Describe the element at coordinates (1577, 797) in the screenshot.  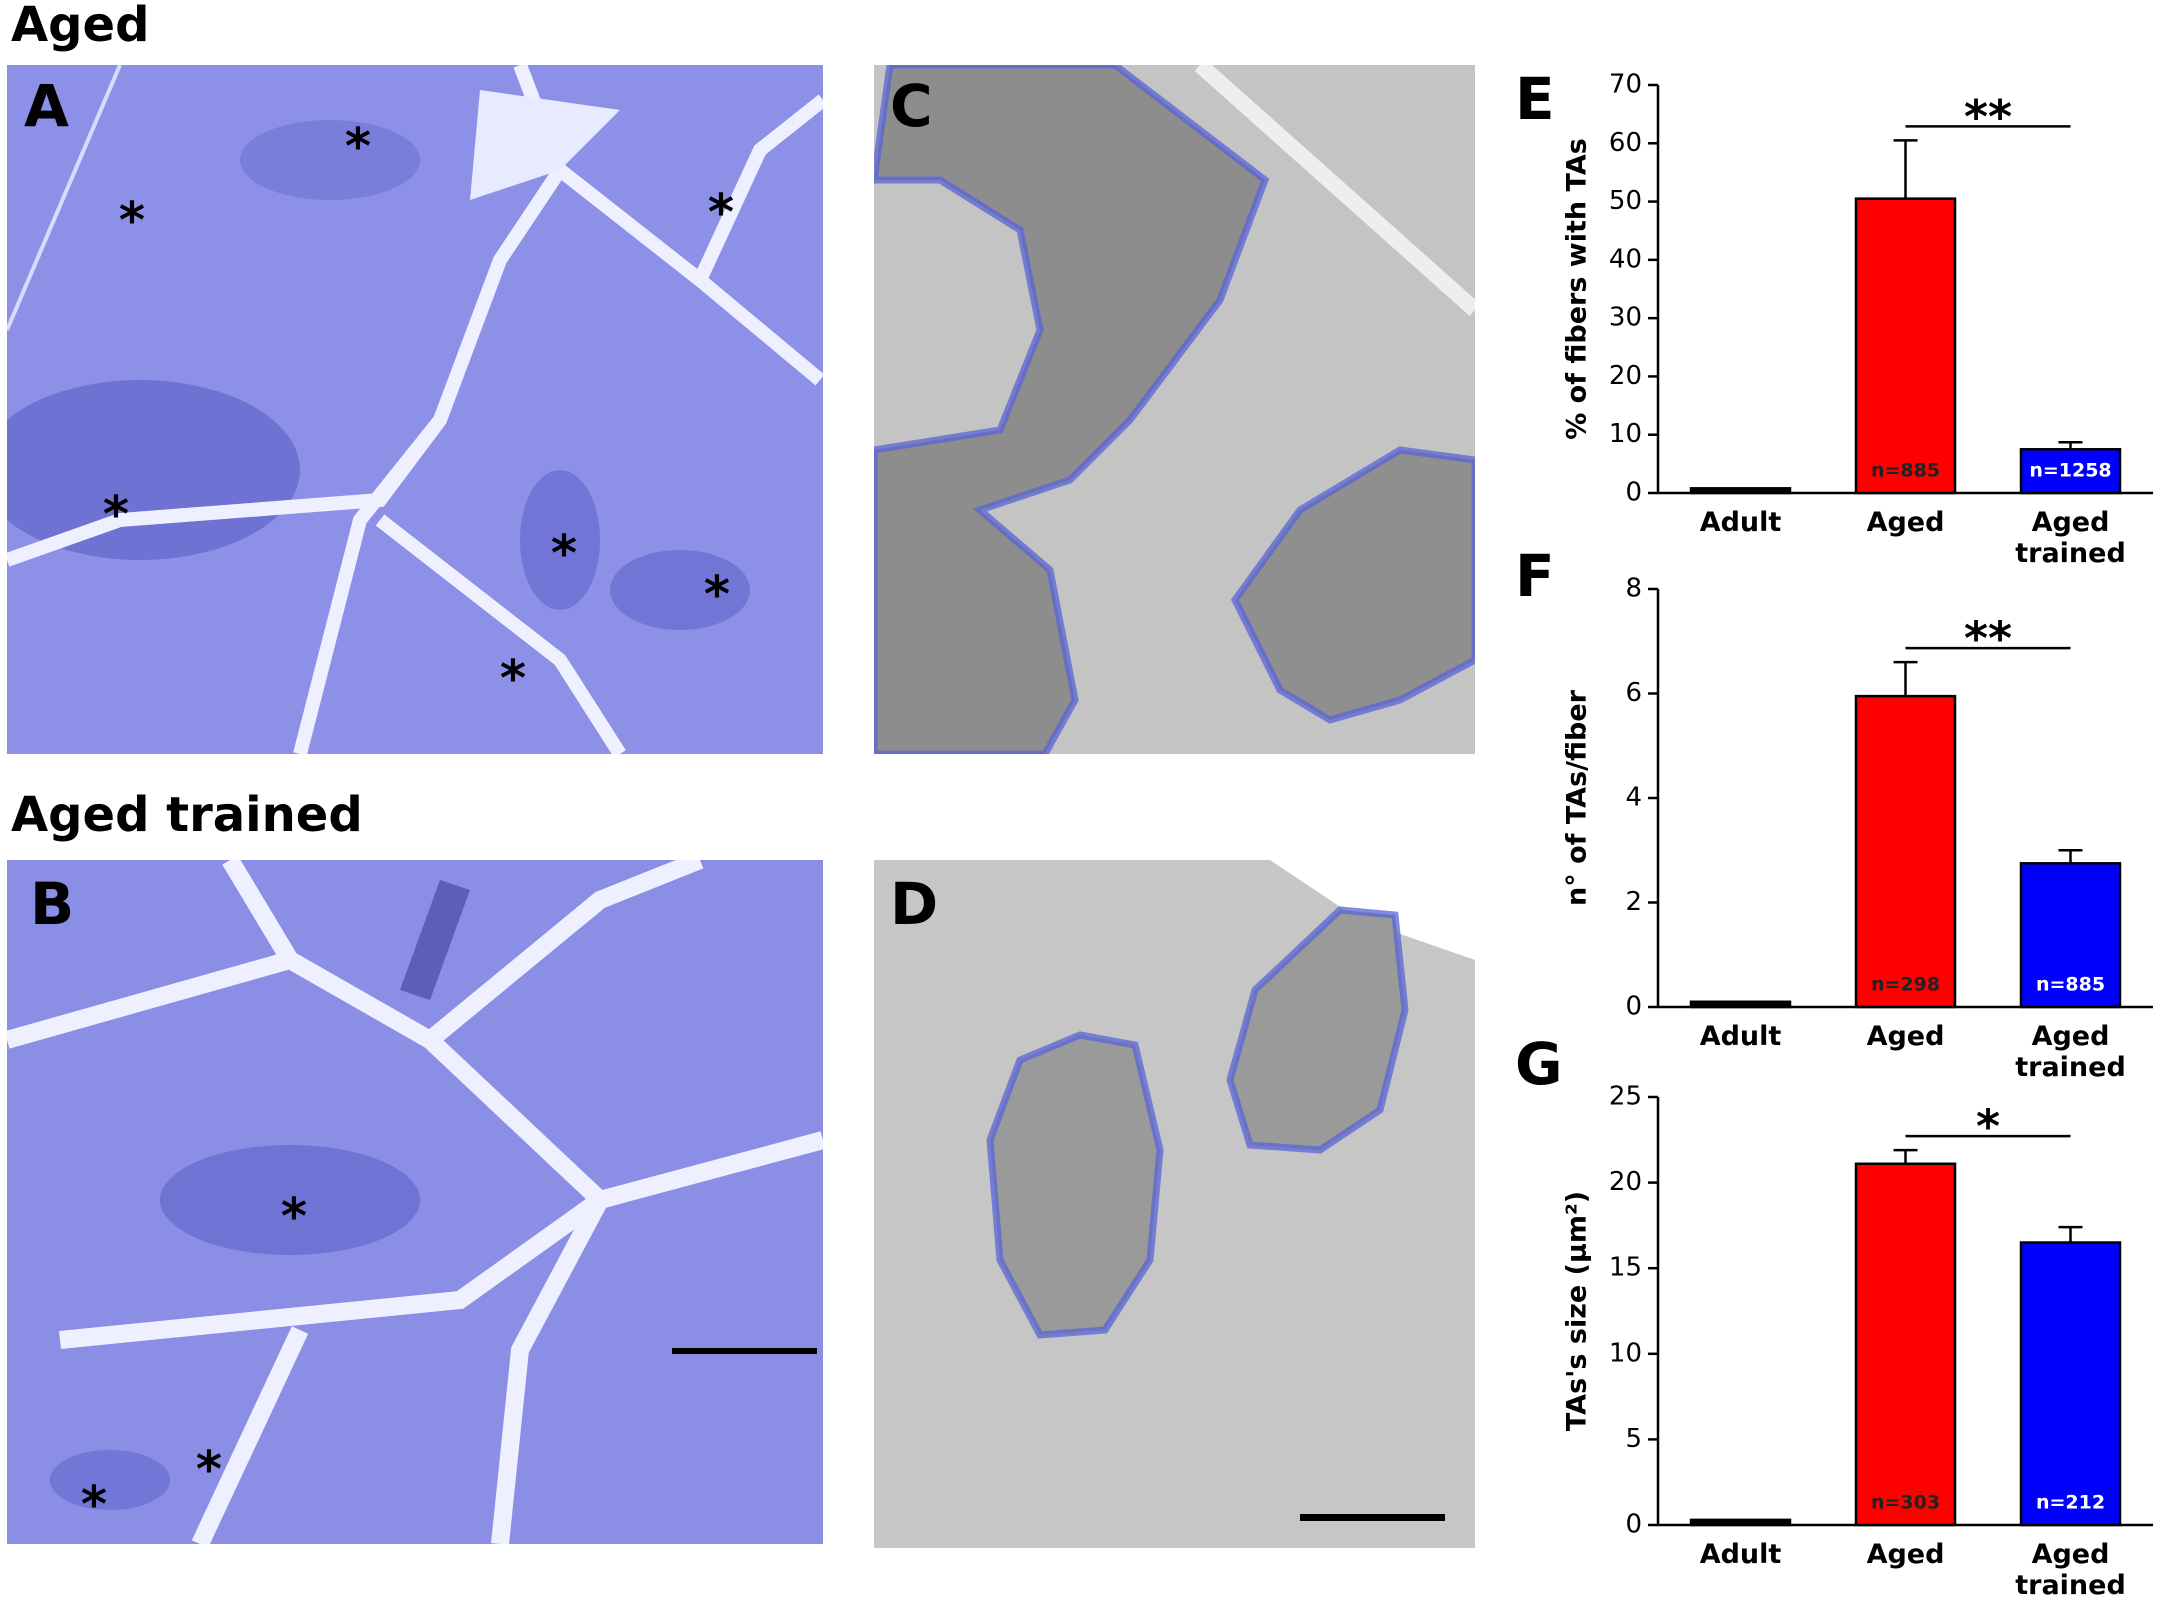
I see `y-axis-label: n° of TAs/fiber` at that location.